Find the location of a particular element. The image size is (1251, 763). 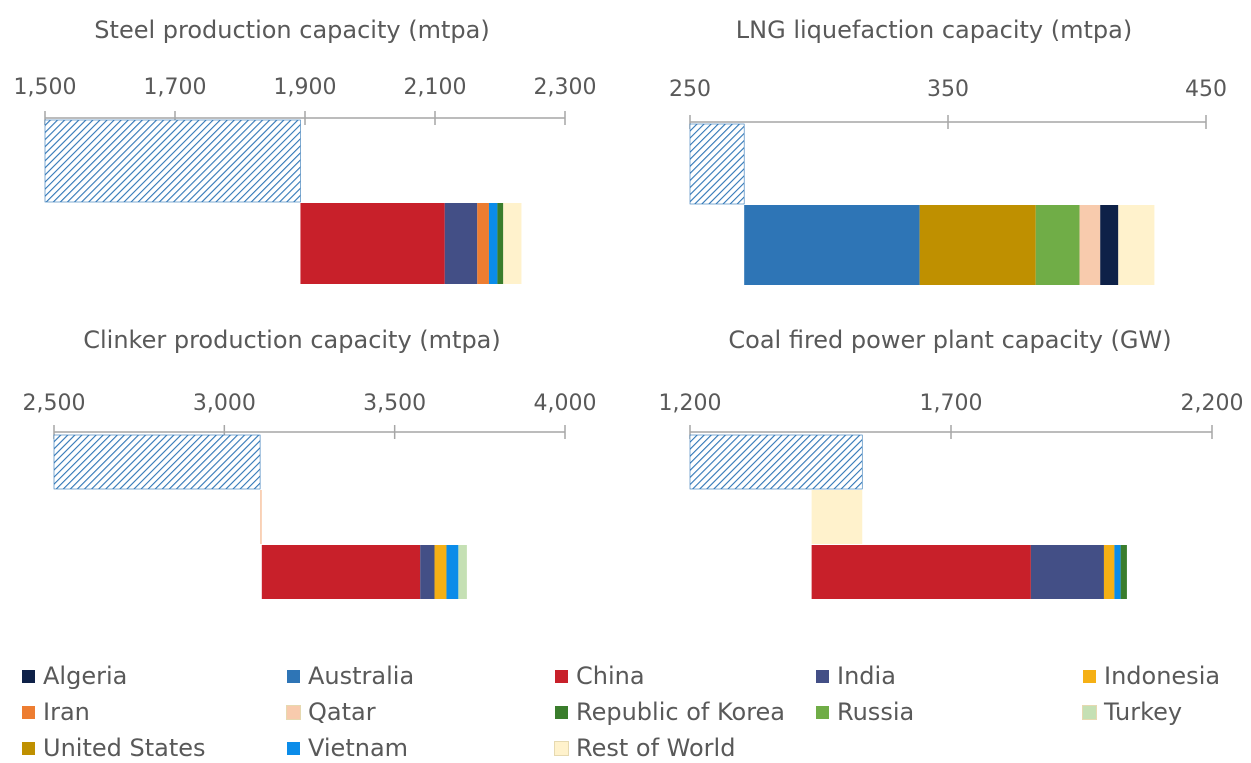

legend-item-iran: Iran is located at coordinates (56, 712).